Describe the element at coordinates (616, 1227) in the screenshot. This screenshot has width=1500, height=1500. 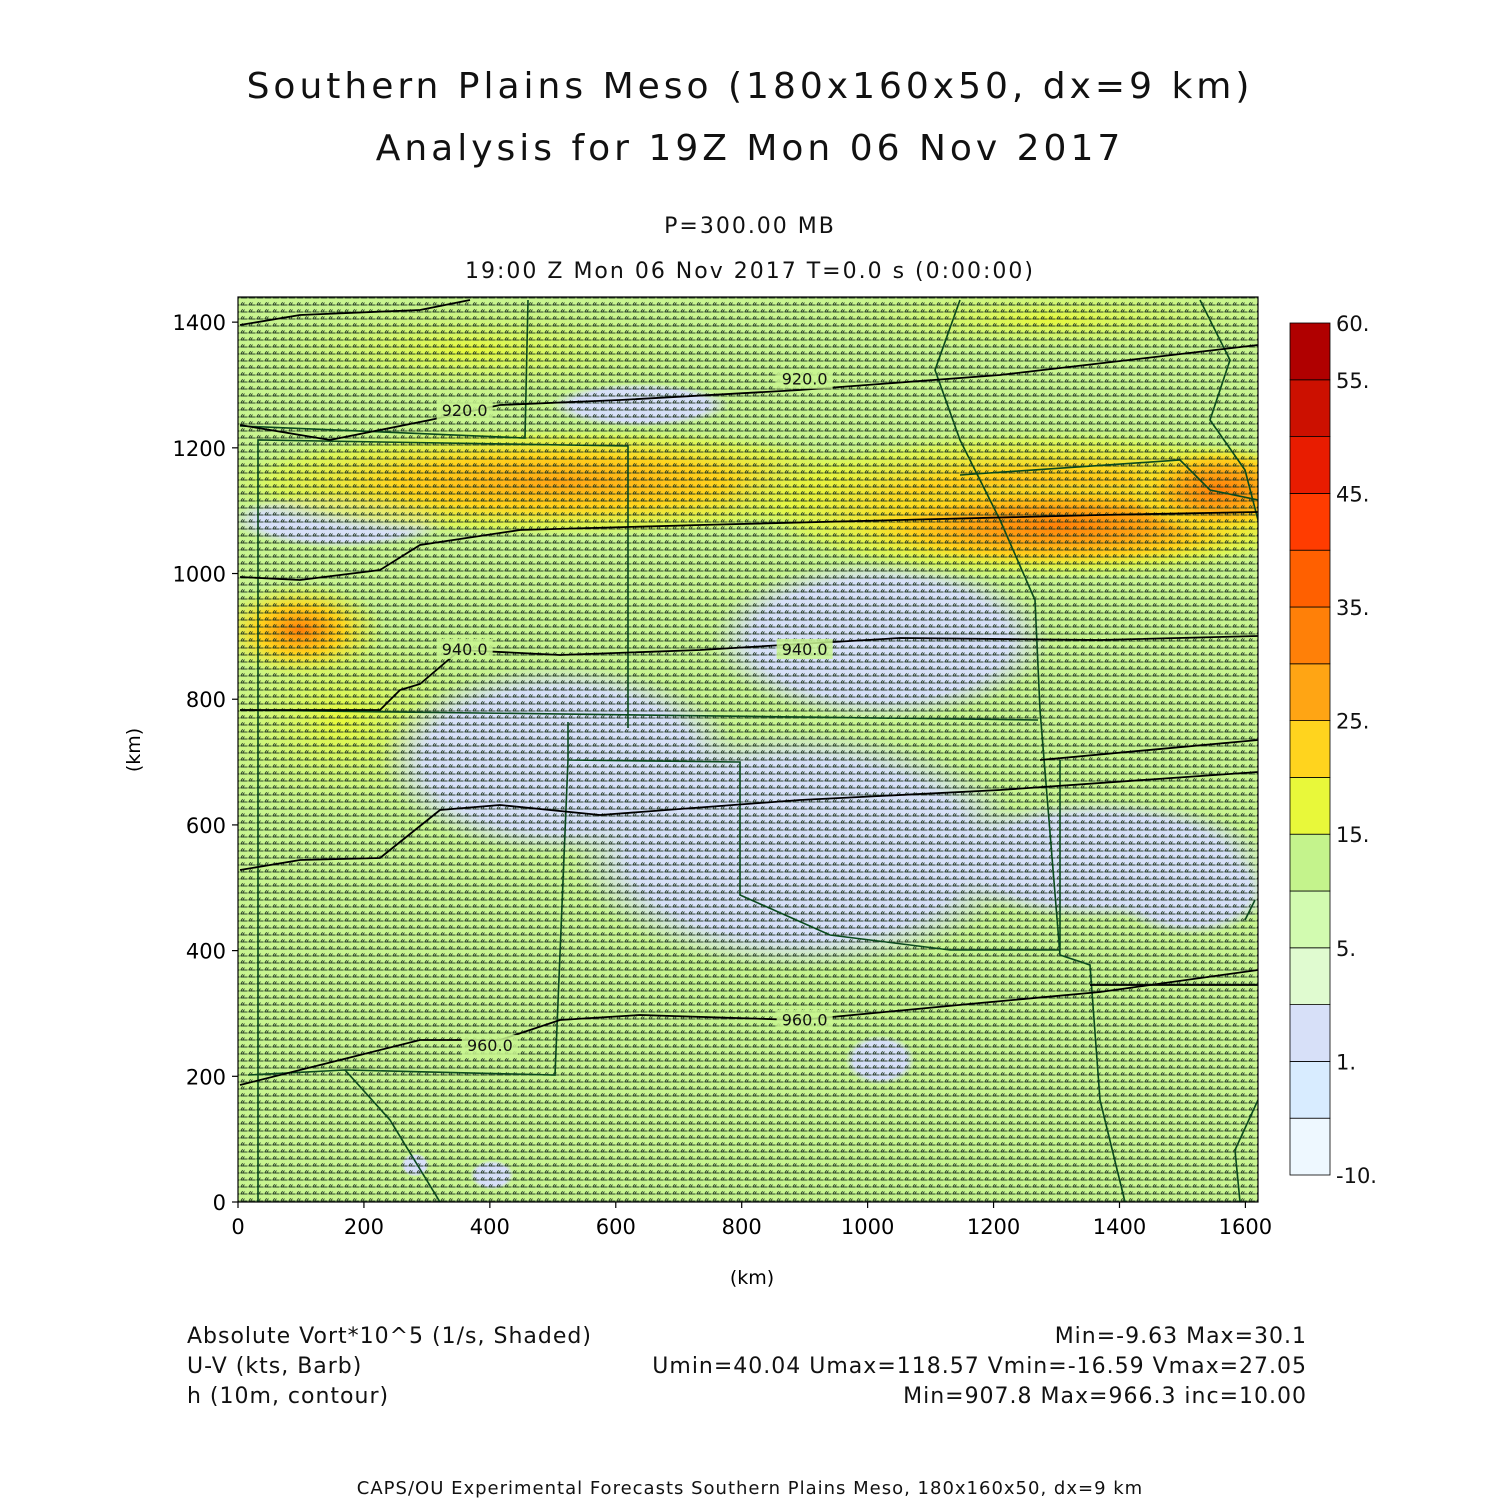
I see `x-tick-label: 600` at that location.